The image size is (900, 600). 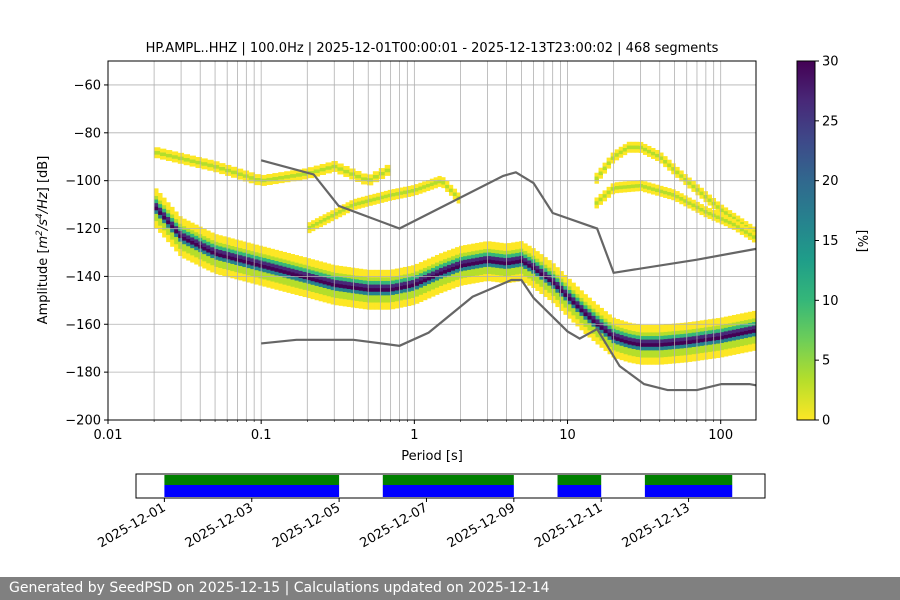 I want to click on y-tick-label: −100, so click(x=83, y=181).